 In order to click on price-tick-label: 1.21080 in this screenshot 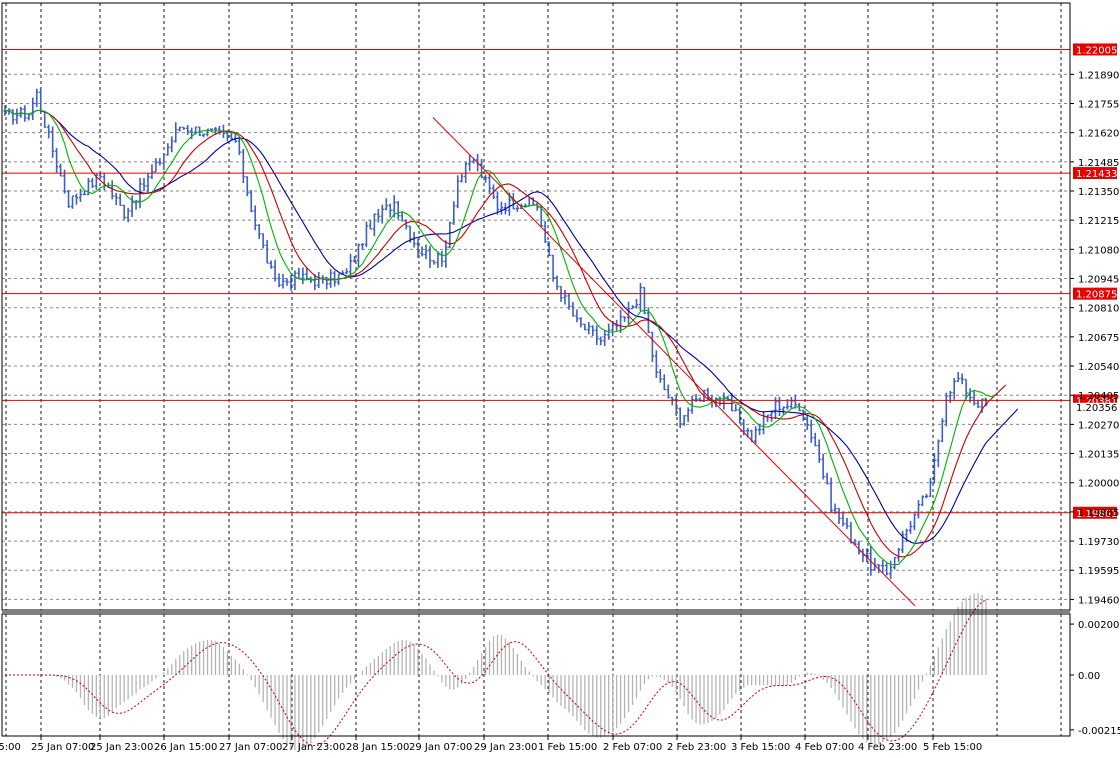, I will do `click(1098, 250)`.